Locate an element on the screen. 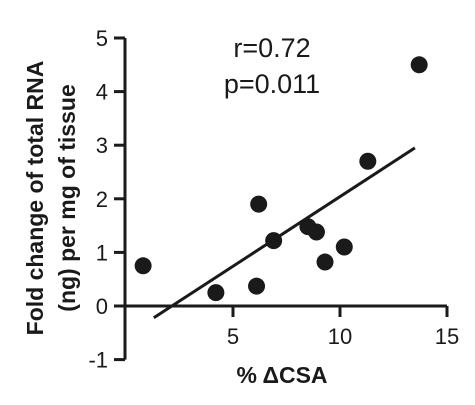  y-axis-title-line-2: (ng) per mg of tissue is located at coordinates (67, 197).